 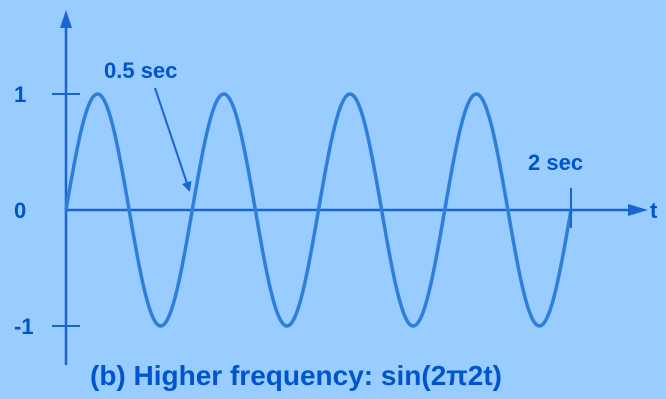 What do you see at coordinates (24, 326) in the screenshot?
I see `y-tick-label: -1` at bounding box center [24, 326].